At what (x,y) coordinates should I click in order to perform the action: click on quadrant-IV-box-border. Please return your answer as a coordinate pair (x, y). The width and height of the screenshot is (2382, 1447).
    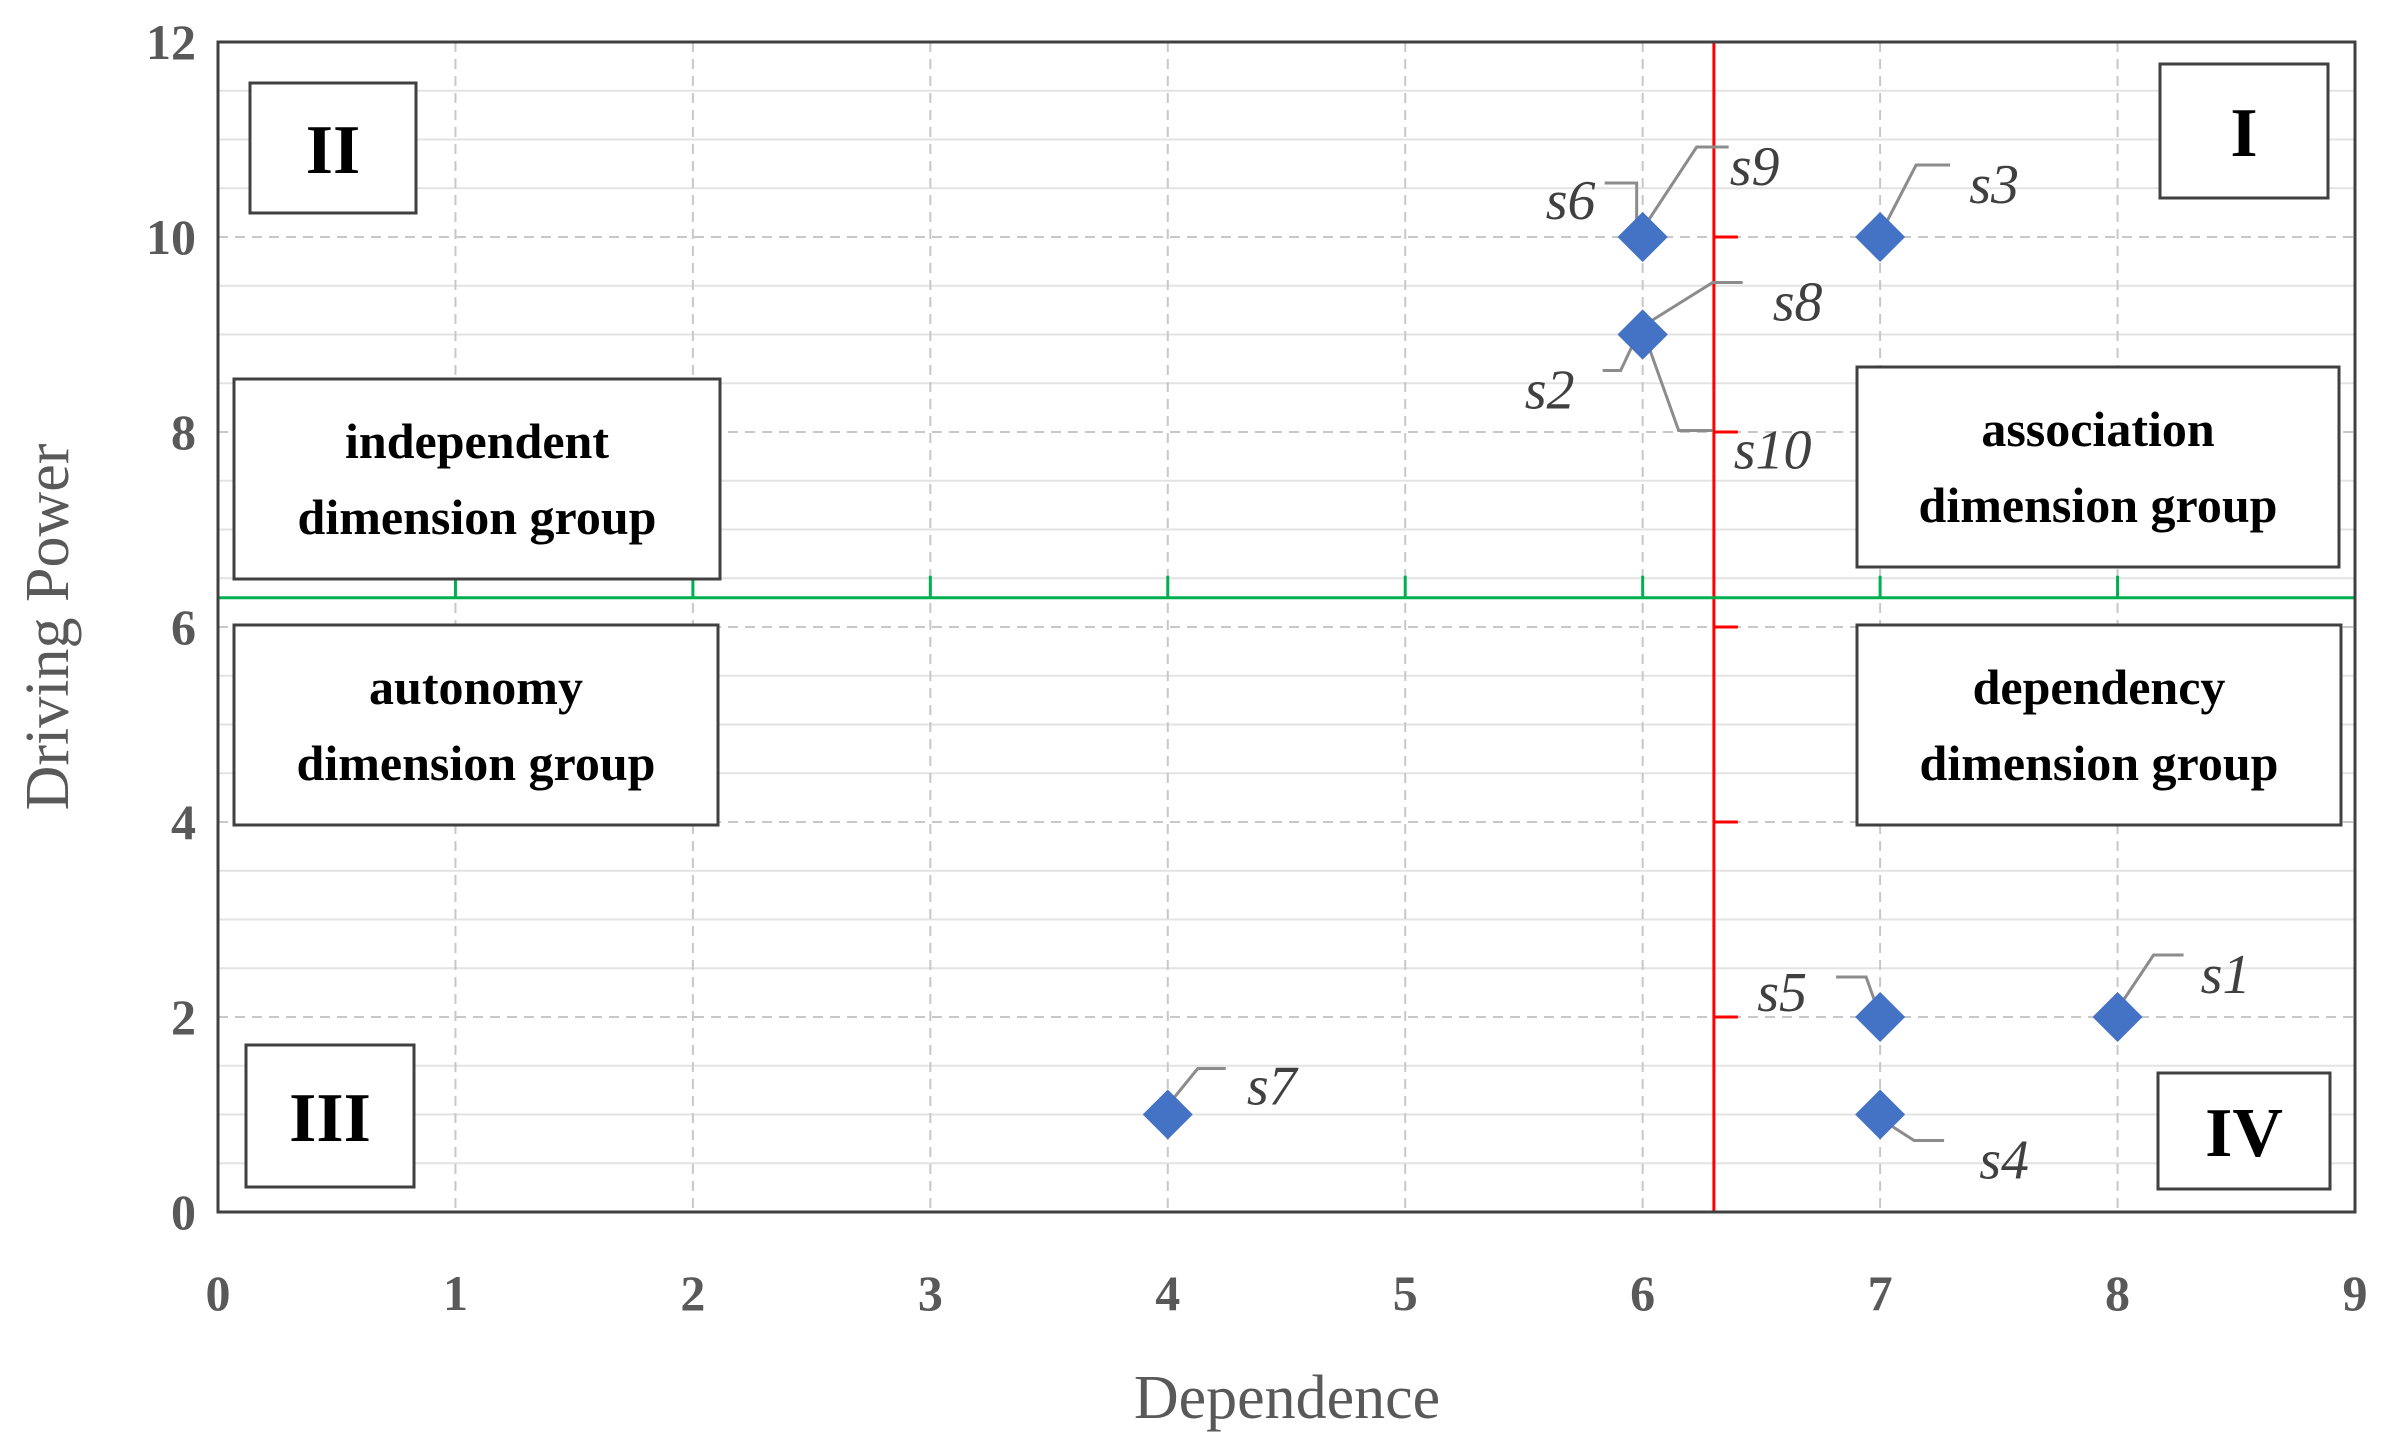
    Looking at the image, I should click on (2244, 1131).